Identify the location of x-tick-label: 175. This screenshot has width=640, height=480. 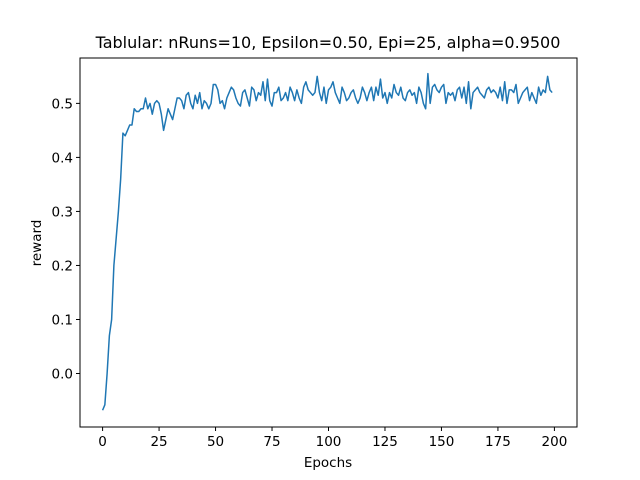
(498, 442).